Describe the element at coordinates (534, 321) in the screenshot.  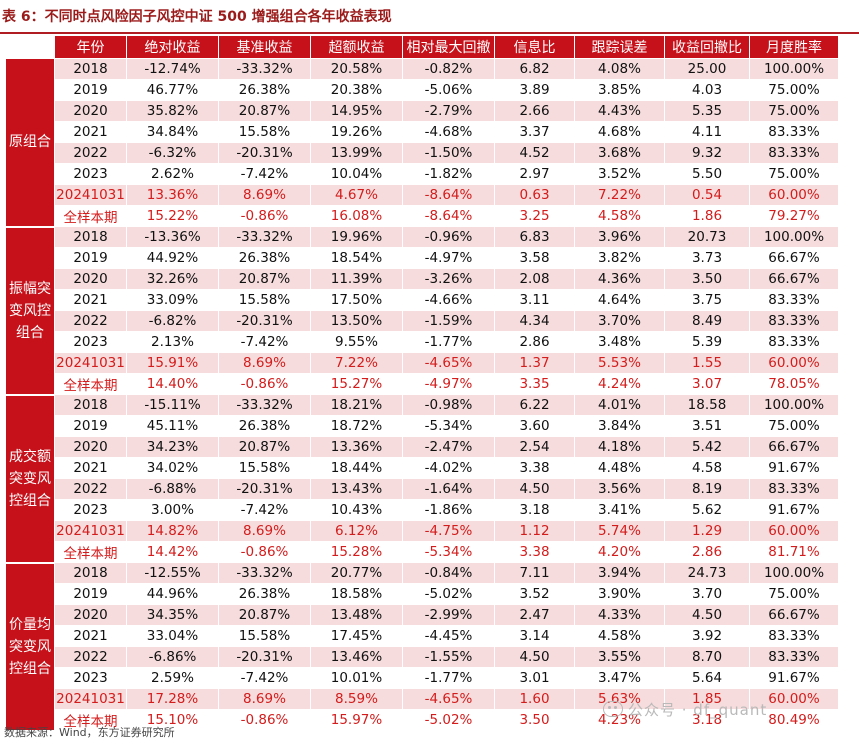
I see `value-cell: 4.34` at that location.